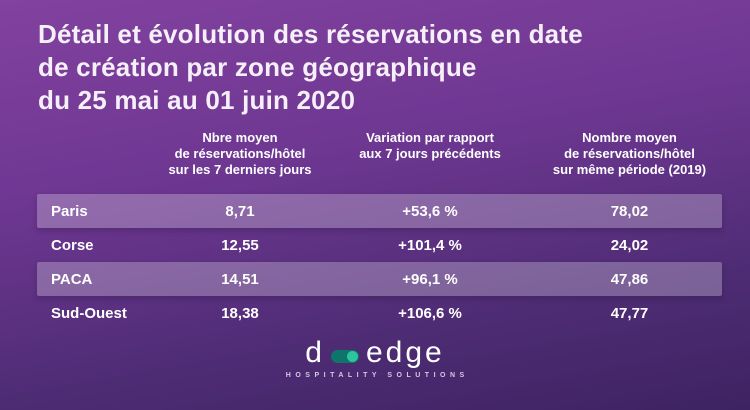 The image size is (750, 410). I want to click on dedge-pill-icon, so click(344, 356).